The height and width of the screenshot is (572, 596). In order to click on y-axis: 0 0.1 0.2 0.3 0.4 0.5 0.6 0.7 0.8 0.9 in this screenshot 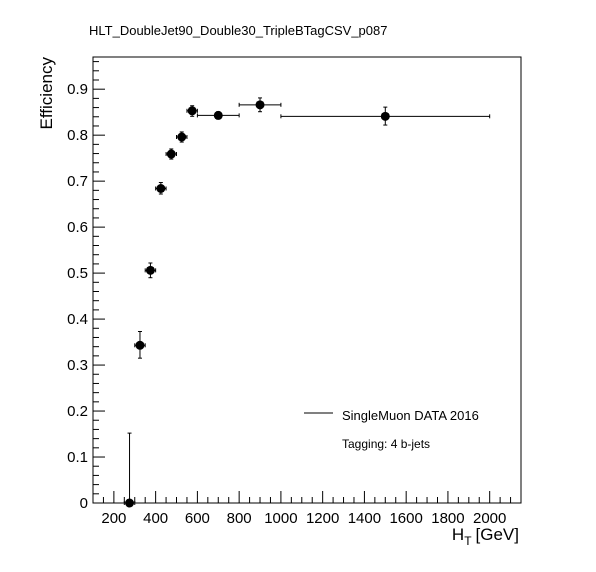, I will do `click(86, 286)`.